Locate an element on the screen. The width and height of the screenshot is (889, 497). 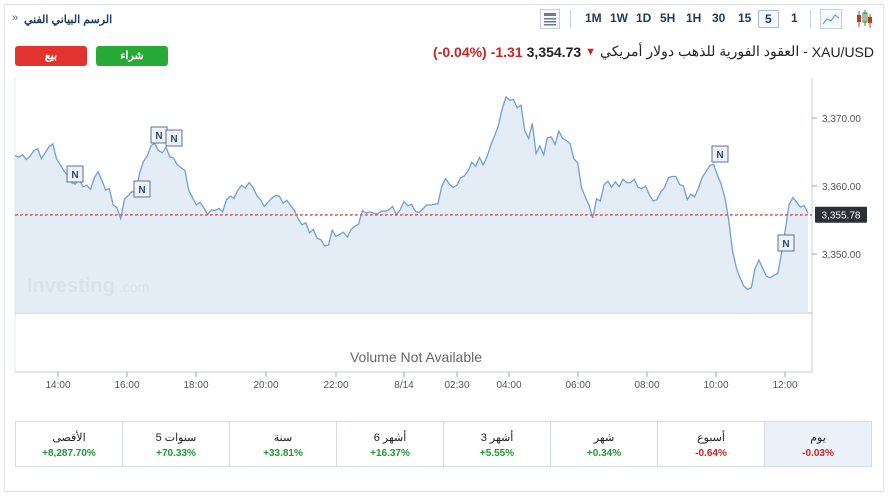
performance-value: +33.81% is located at coordinates (283, 453).